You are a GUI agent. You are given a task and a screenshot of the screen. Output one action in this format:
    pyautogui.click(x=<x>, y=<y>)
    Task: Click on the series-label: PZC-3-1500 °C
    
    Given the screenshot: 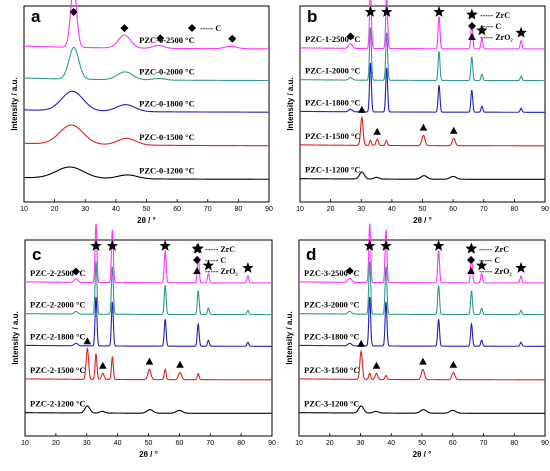 What is the action you would take?
    pyautogui.click(x=332, y=370)
    